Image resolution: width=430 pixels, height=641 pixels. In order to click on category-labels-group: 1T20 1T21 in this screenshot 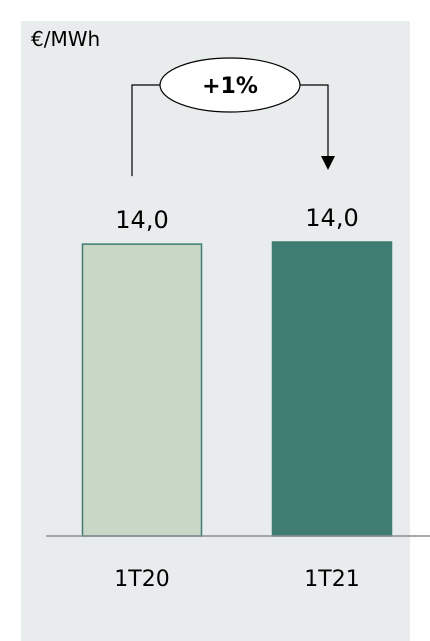, I will do `click(236, 579)`.